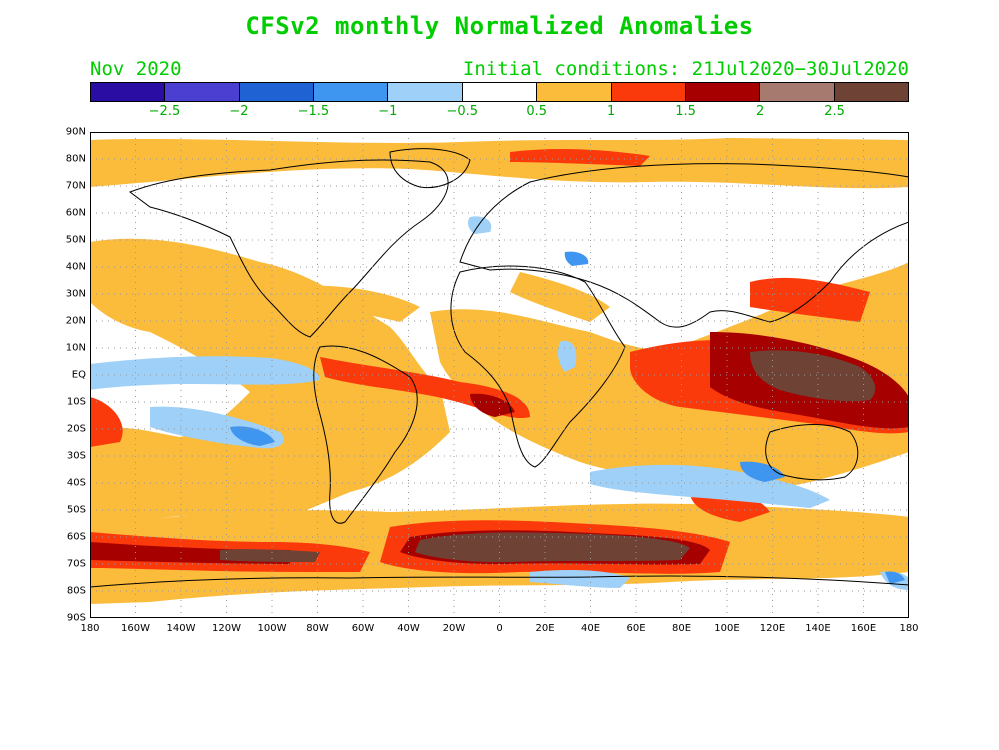 Image resolution: width=999 pixels, height=750 pixels. I want to click on initial-conditions: Initial conditions: 21Jul2020−30Jul2020, so click(685, 69).